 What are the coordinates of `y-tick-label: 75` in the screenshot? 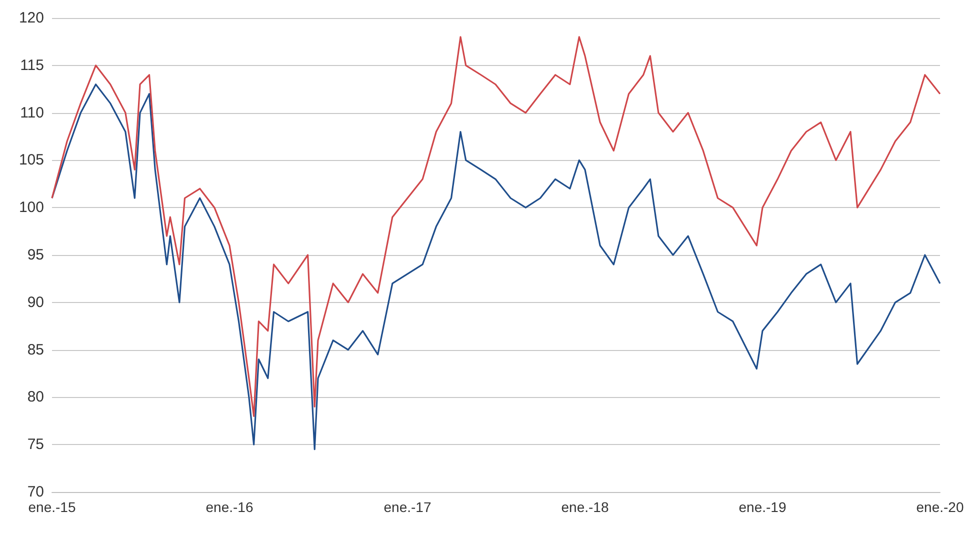 It's located at (35, 445).